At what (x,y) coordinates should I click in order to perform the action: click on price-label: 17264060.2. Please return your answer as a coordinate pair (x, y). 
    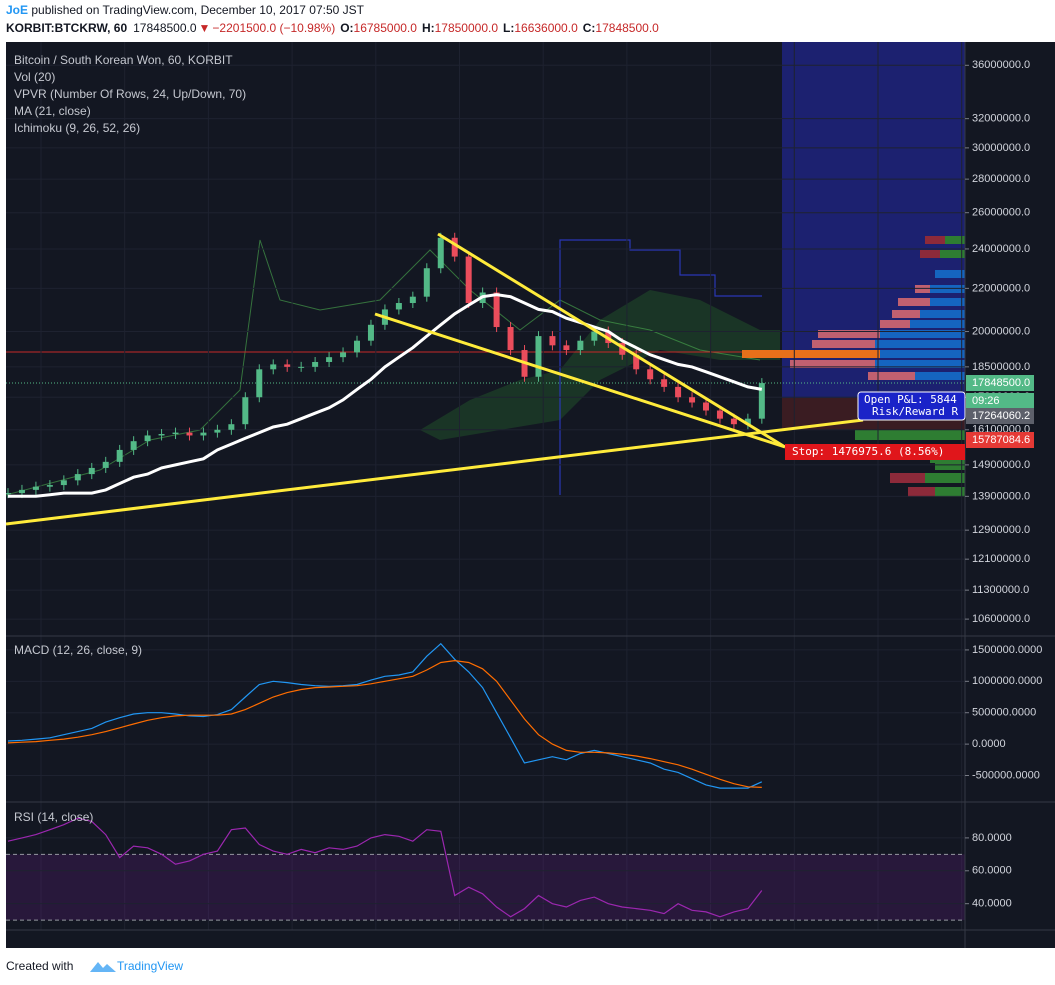
    Looking at the image, I should click on (1001, 416).